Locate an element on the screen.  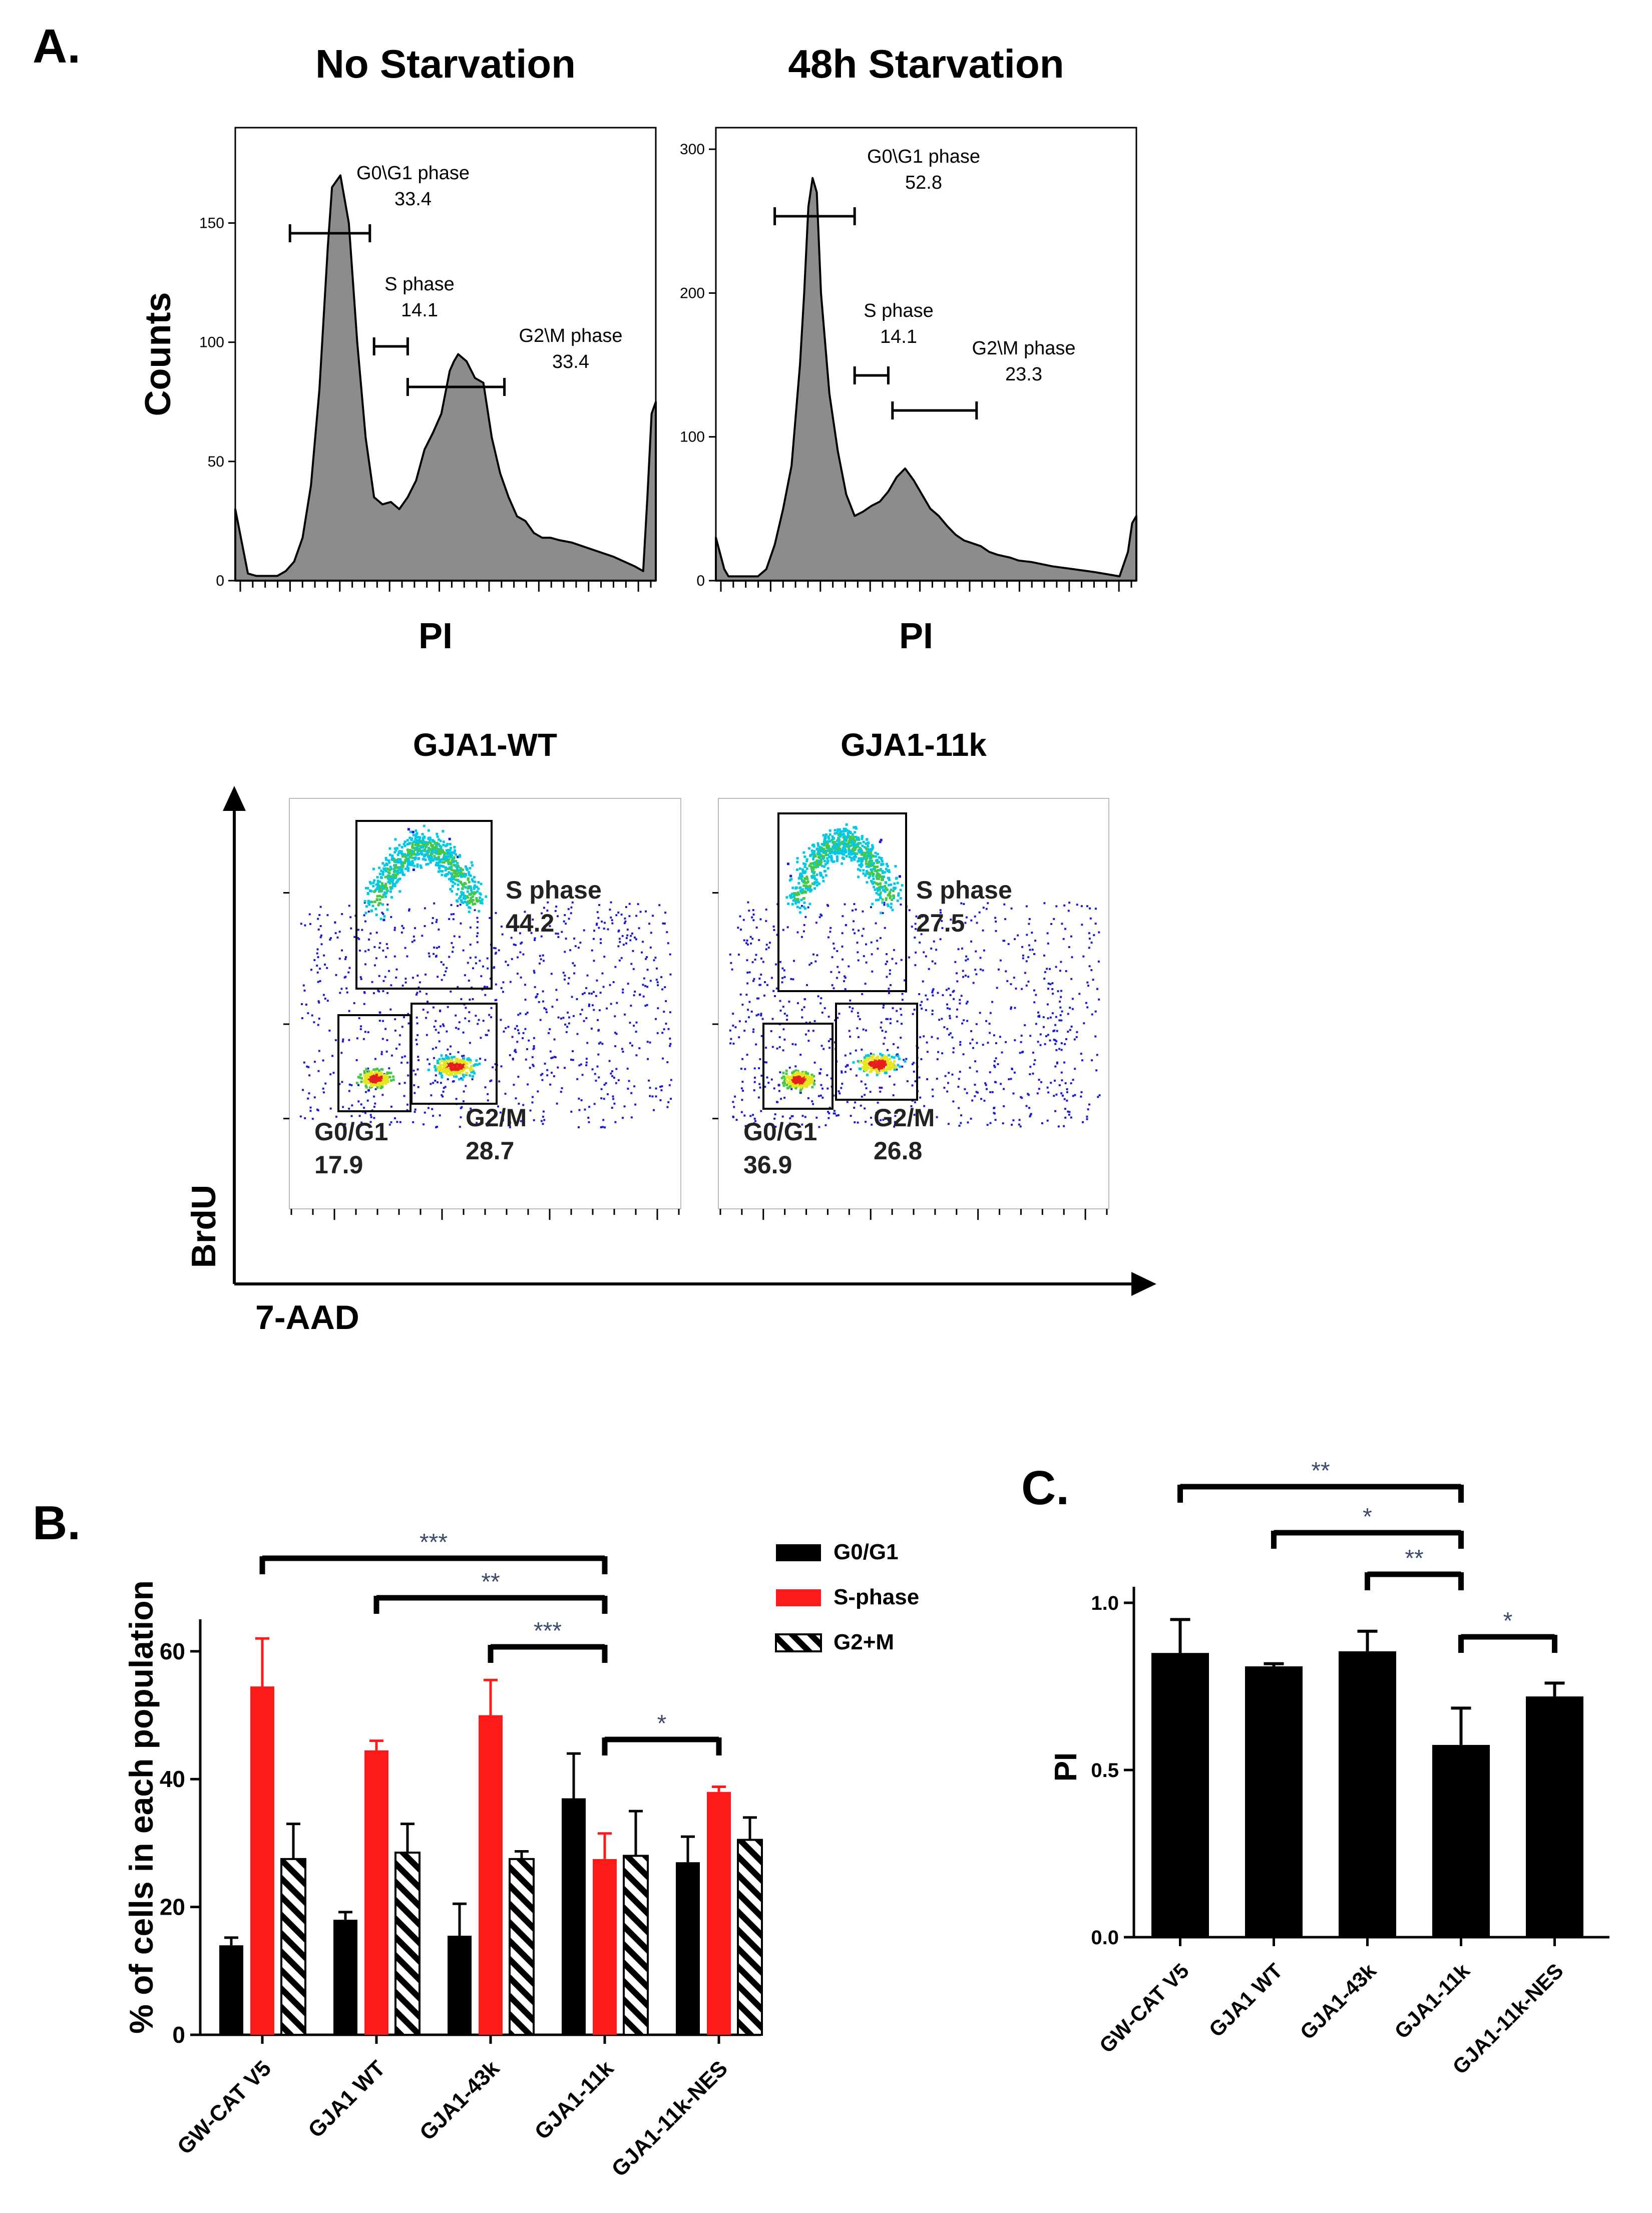
significance-stars: *** is located at coordinates (548, 1631).